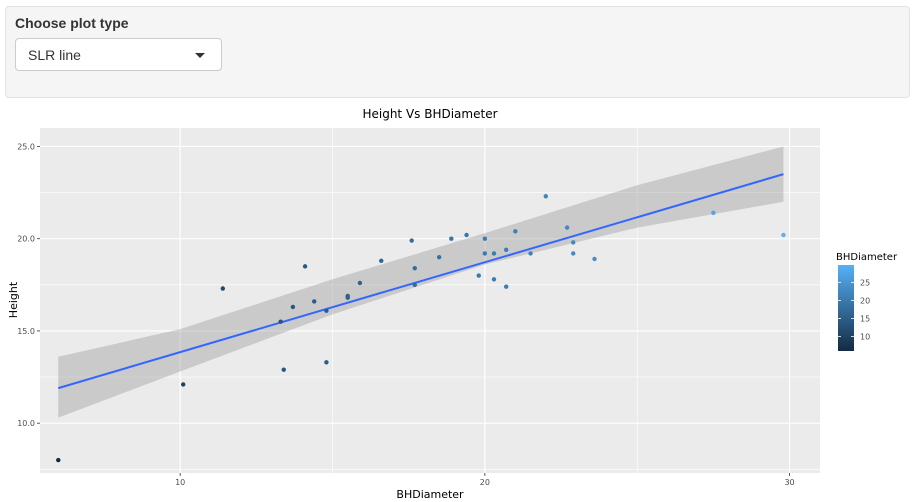 This screenshot has height=502, width=912. I want to click on y-tick-label: 25.0, so click(26, 146).